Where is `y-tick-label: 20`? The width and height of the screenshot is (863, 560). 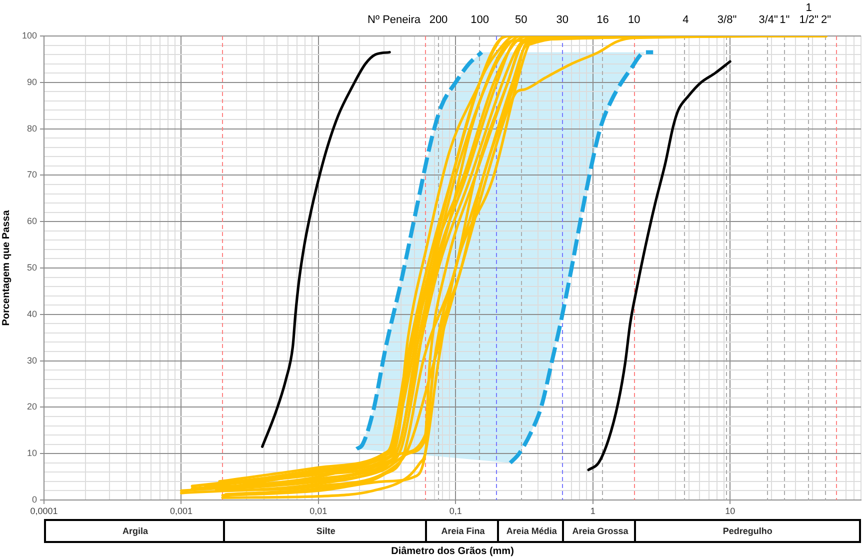
y-tick-label: 20 is located at coordinates (31, 407).